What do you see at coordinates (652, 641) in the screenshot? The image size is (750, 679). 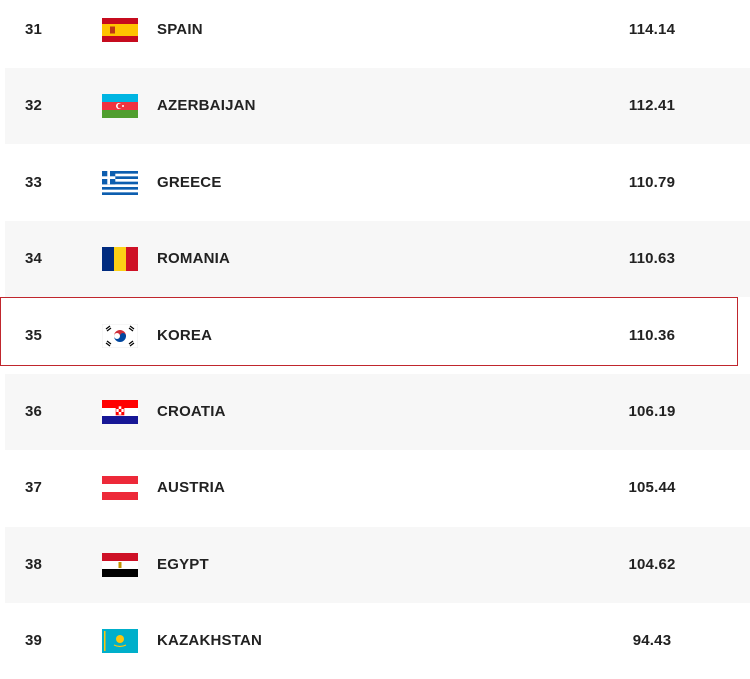 I see `points: 94.43` at bounding box center [652, 641].